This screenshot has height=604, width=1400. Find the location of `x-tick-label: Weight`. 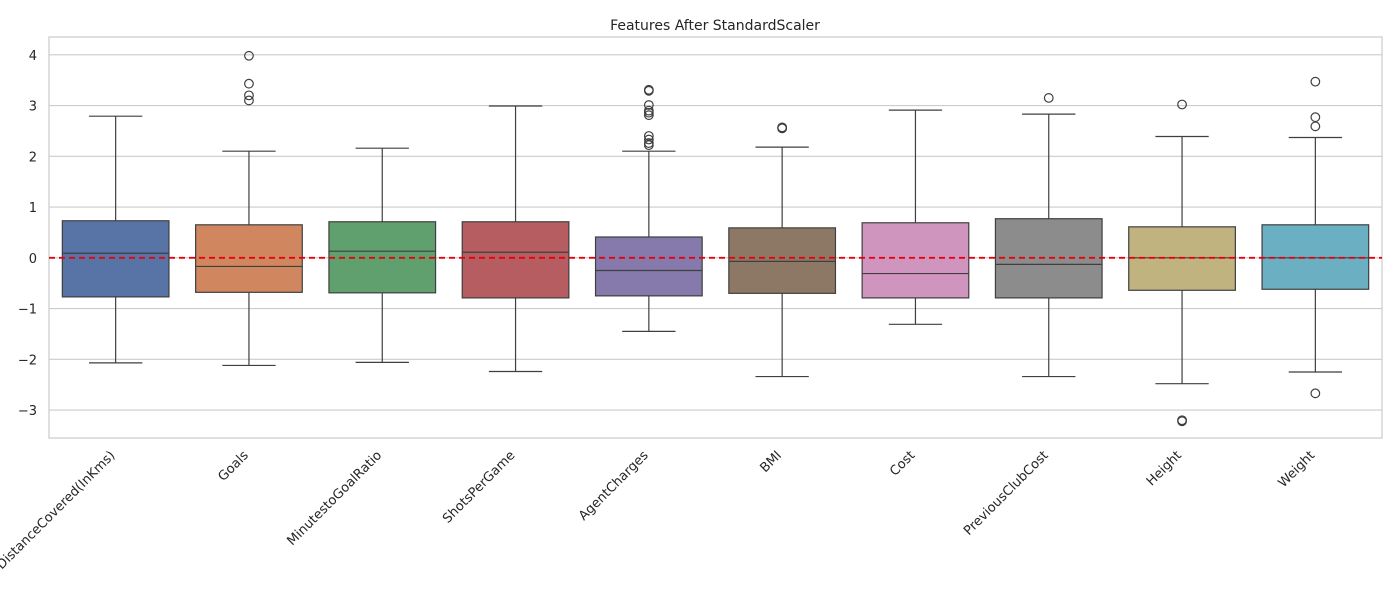

x-tick-label: Weight is located at coordinates (1297, 469).